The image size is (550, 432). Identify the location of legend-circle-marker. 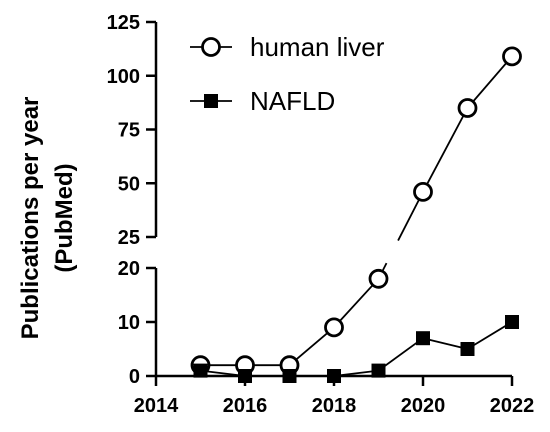
(211, 47).